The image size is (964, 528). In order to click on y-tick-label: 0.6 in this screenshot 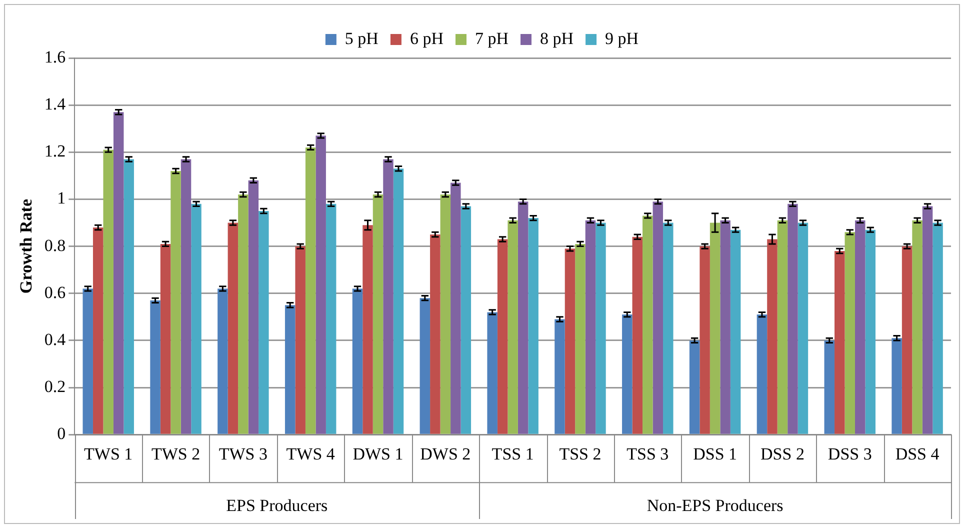, I will do `click(55, 292)`.